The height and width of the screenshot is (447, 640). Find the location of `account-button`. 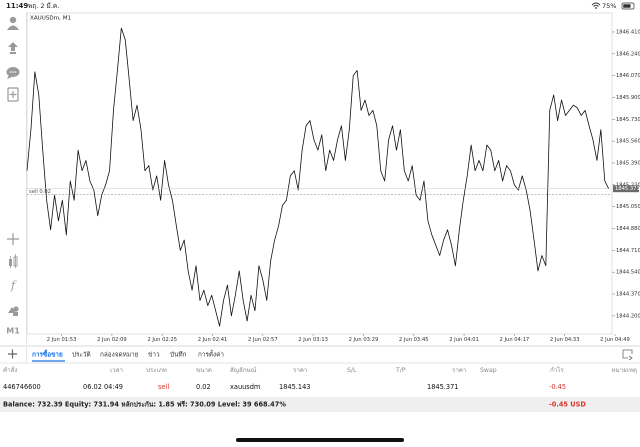

account-button is located at coordinates (13, 23).